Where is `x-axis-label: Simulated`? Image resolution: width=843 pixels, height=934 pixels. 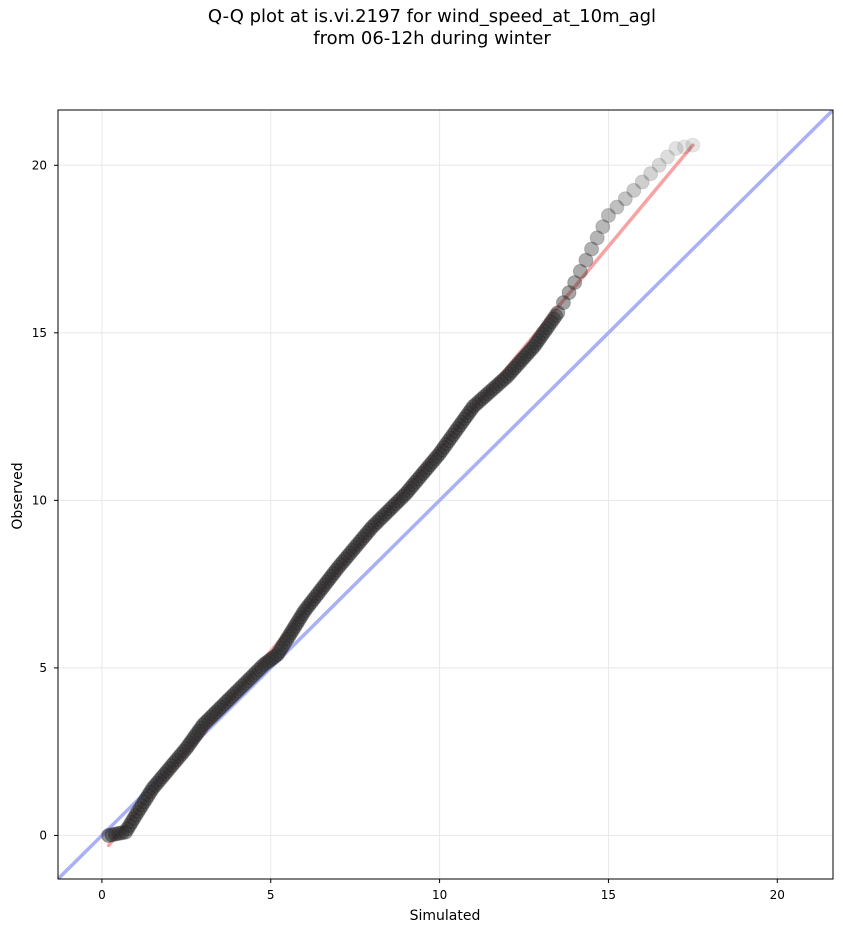 x-axis-label: Simulated is located at coordinates (445, 916).